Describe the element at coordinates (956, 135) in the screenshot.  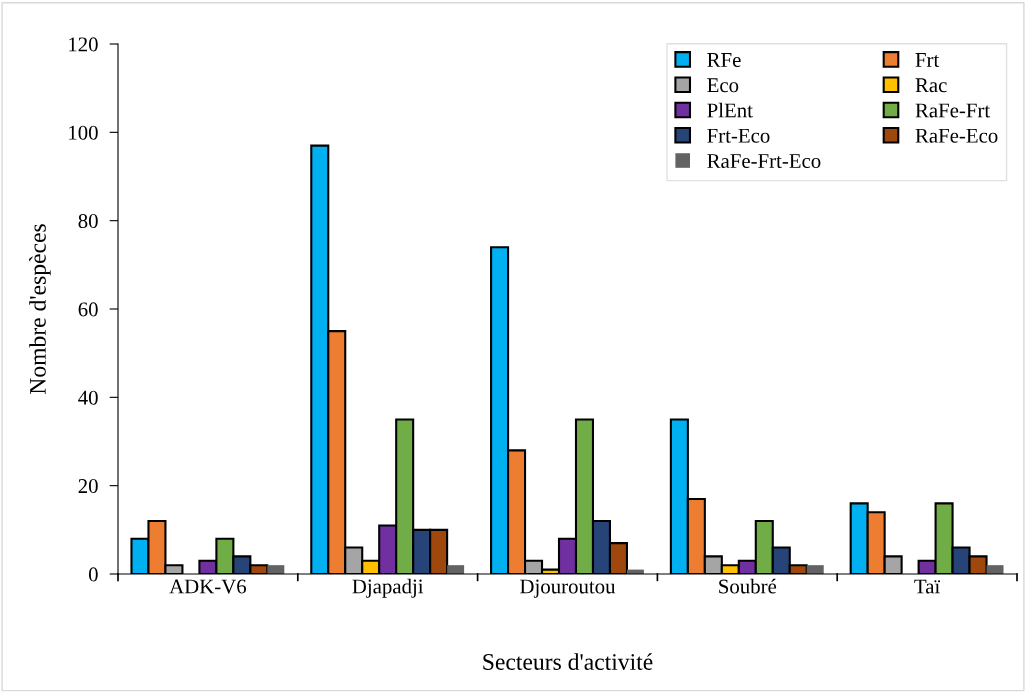
I see `legend-label: RaFe-Eco` at that location.